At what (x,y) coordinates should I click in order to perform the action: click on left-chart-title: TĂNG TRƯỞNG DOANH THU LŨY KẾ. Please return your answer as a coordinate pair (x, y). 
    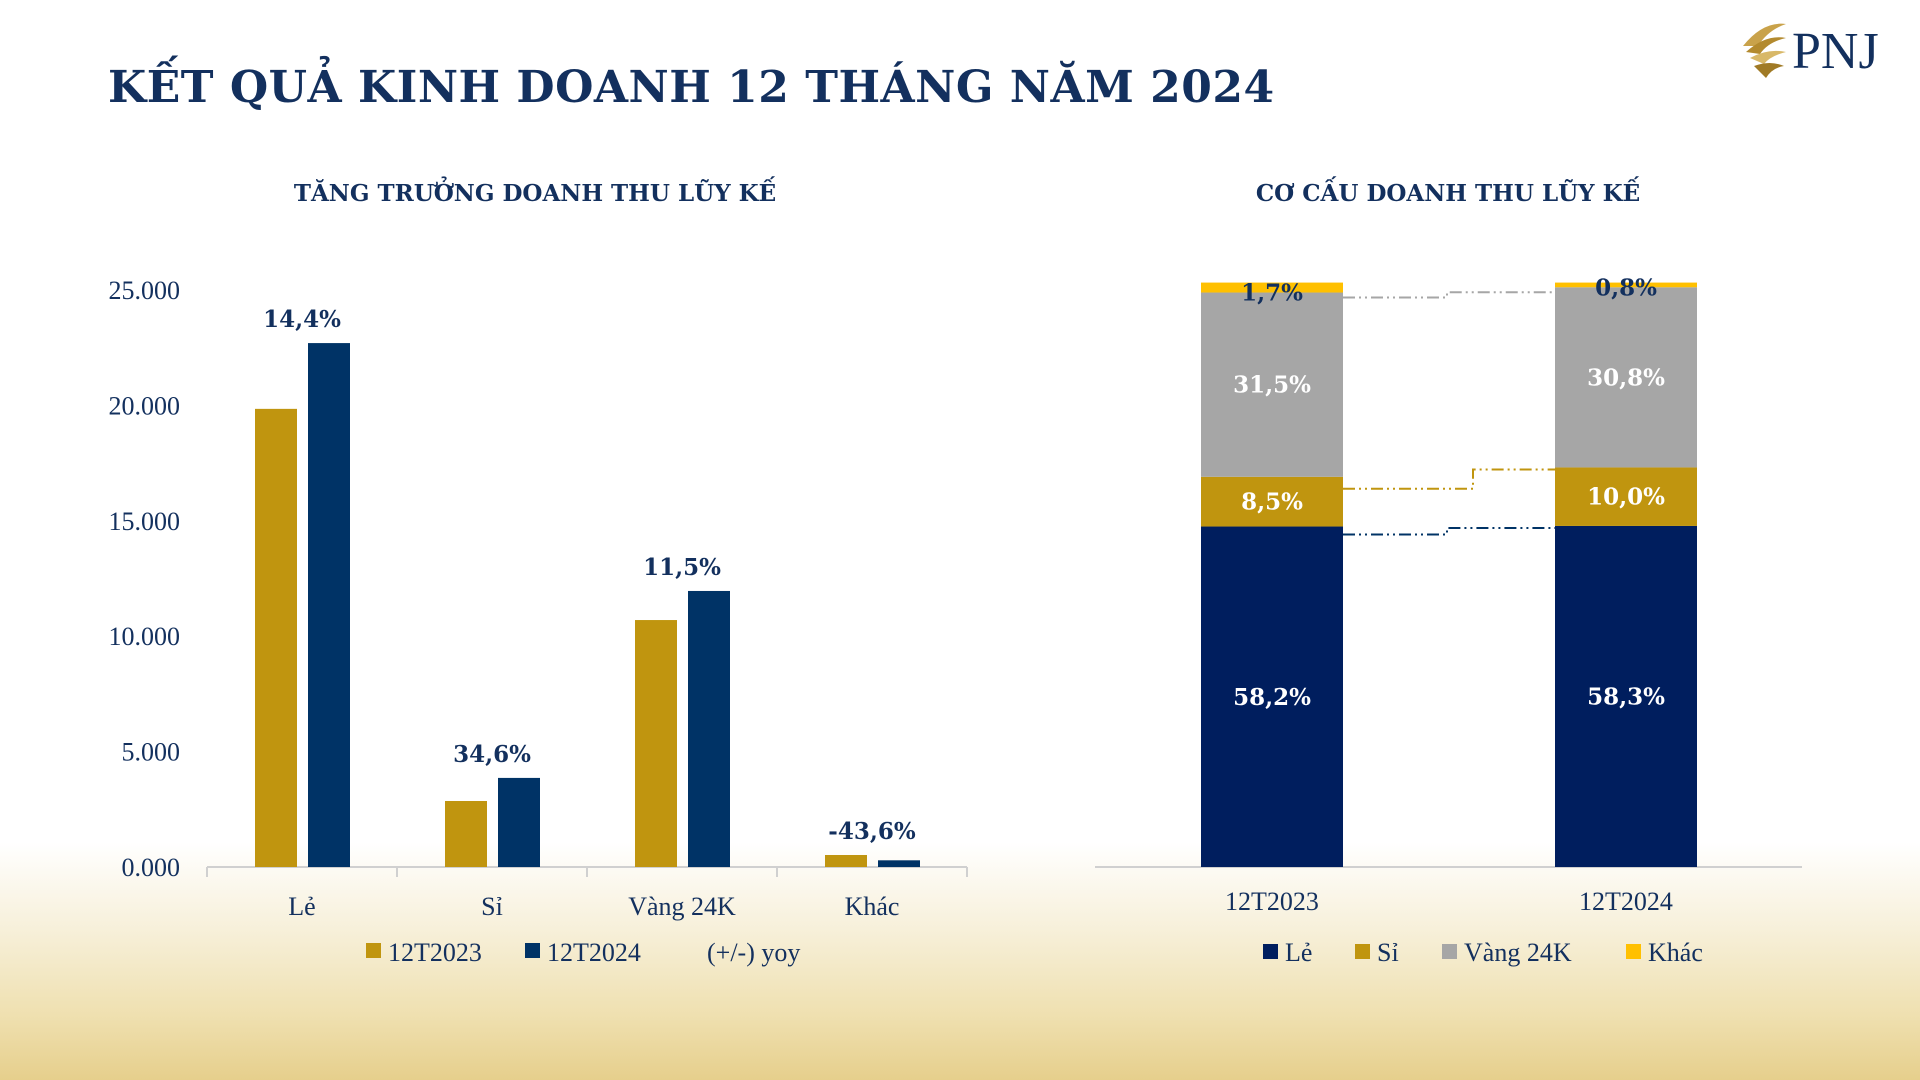
    Looking at the image, I should click on (535, 193).